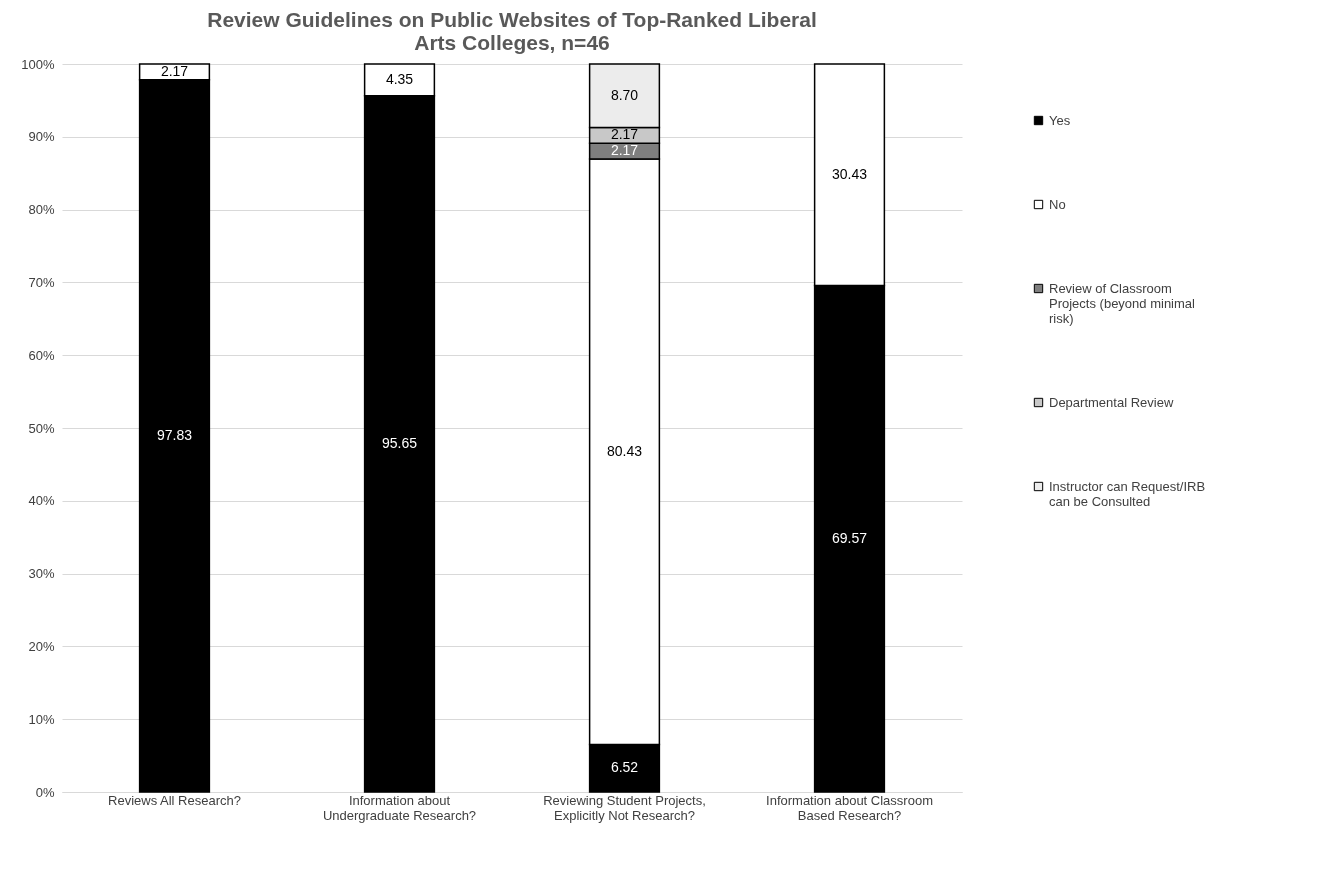 This screenshot has width=1321, height=891. Describe the element at coordinates (41, 574) in the screenshot. I see `y-tick-label: 30%` at that location.